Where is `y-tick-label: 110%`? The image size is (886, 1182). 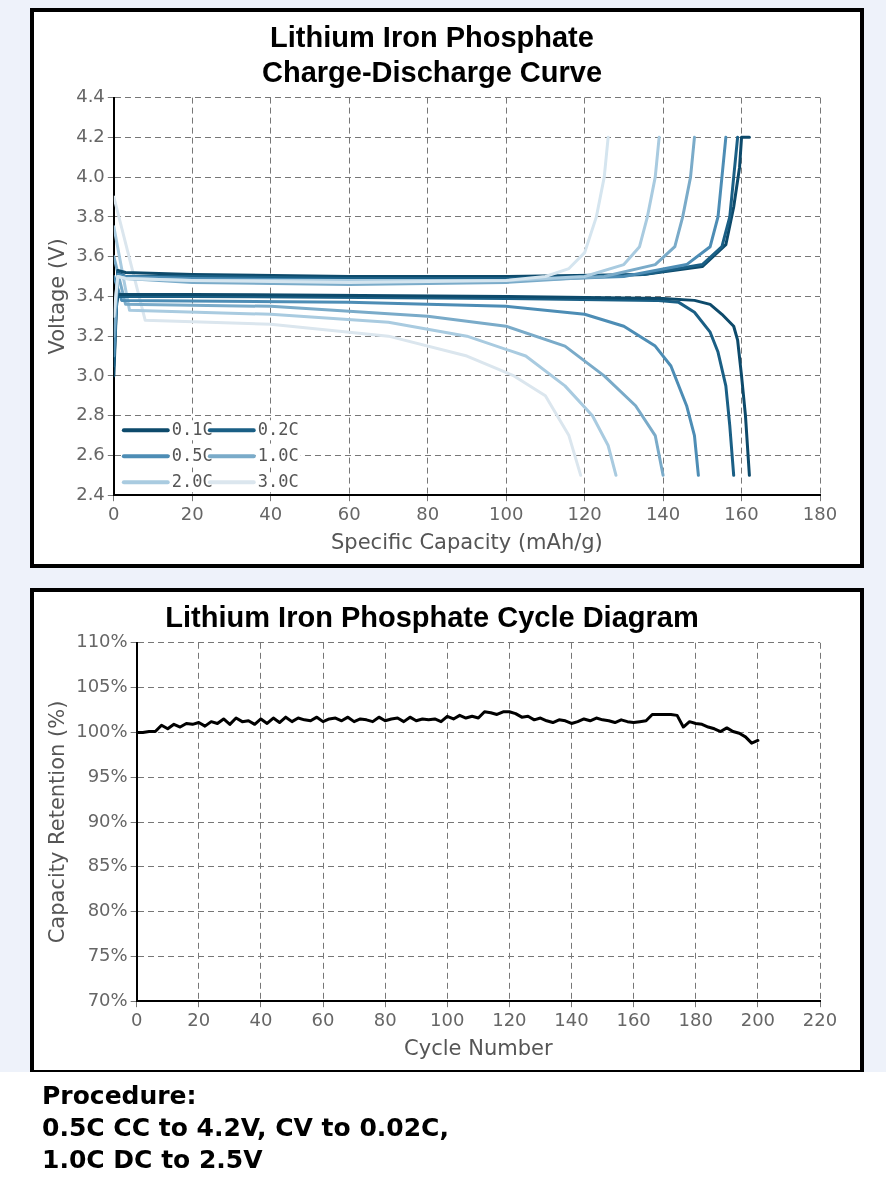 y-tick-label: 110% is located at coordinates (102, 641).